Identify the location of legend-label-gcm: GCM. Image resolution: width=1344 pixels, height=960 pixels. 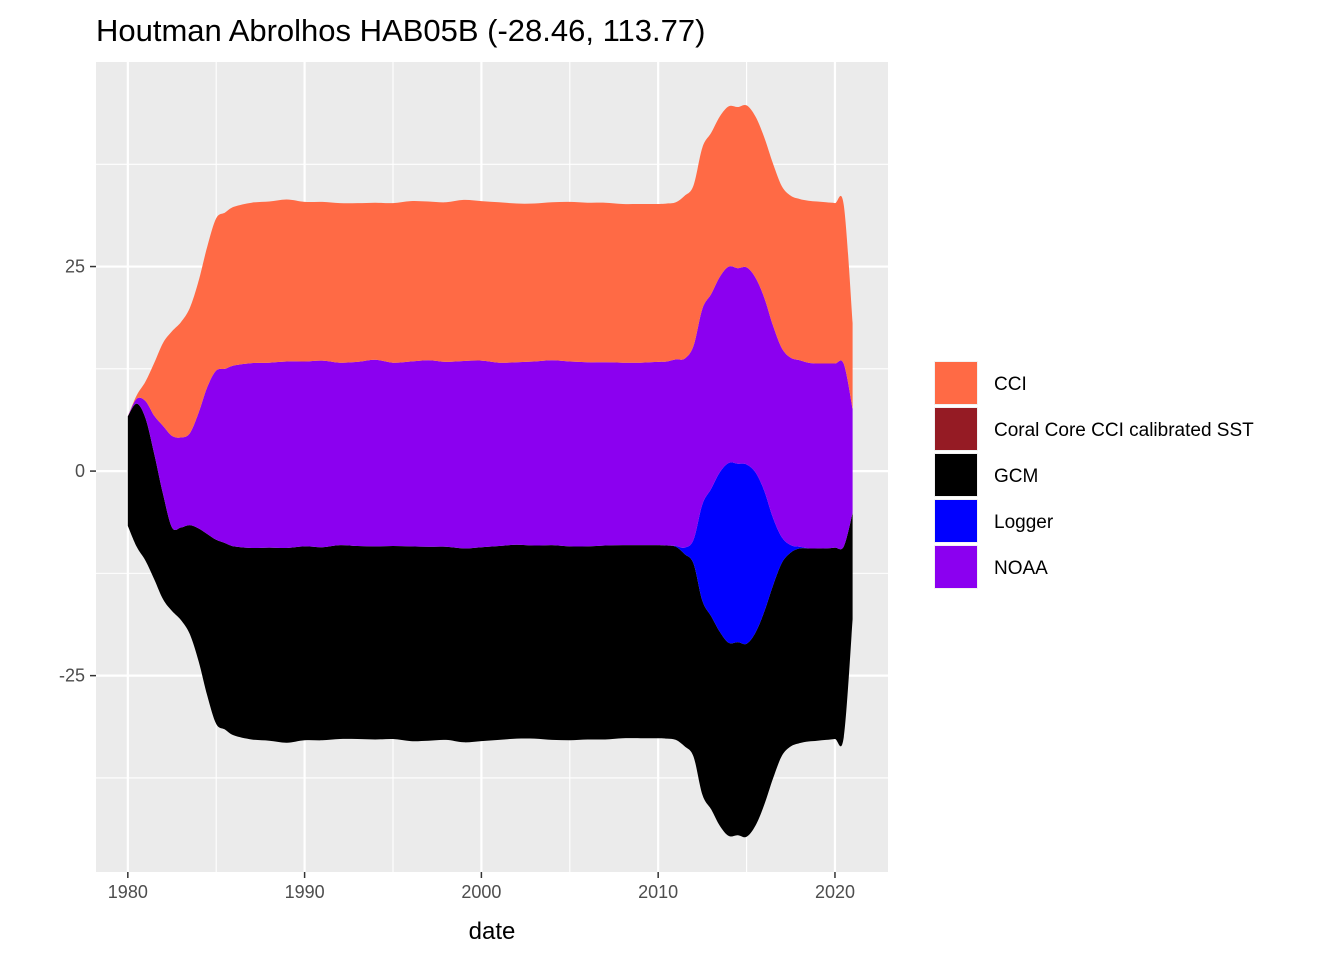
(1016, 476).